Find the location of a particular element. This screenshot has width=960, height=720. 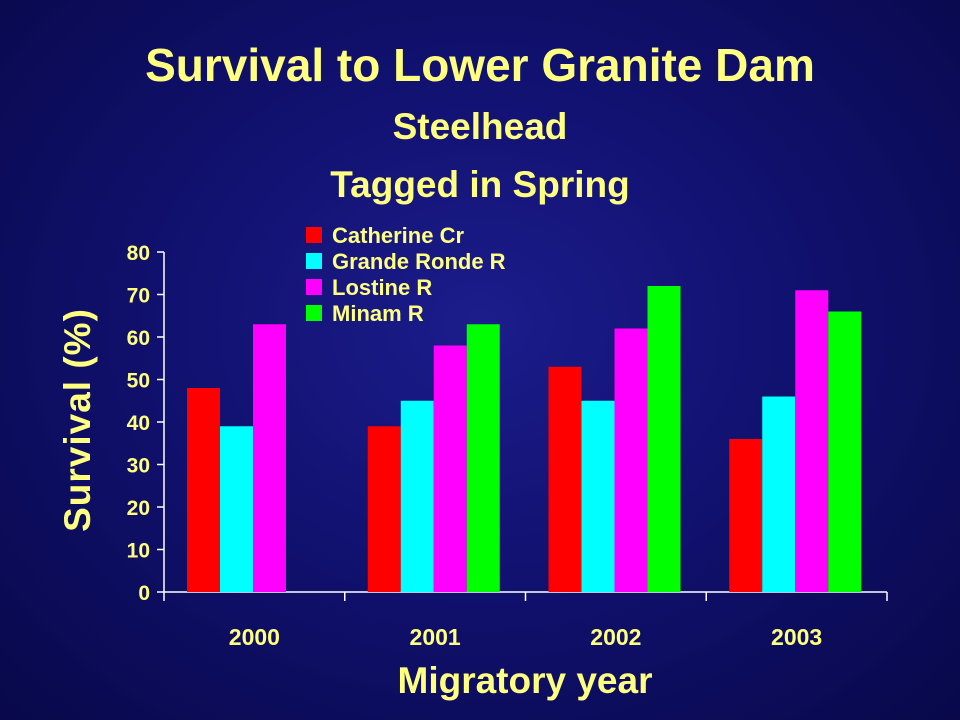

y-tick-label: 0 is located at coordinates (144, 593).